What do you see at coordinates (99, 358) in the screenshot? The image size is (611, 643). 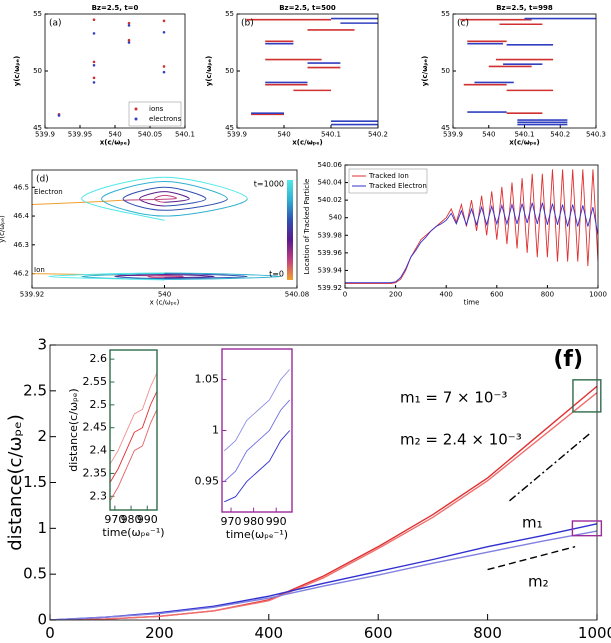 I see `y-tick-label: 2.6` at bounding box center [99, 358].